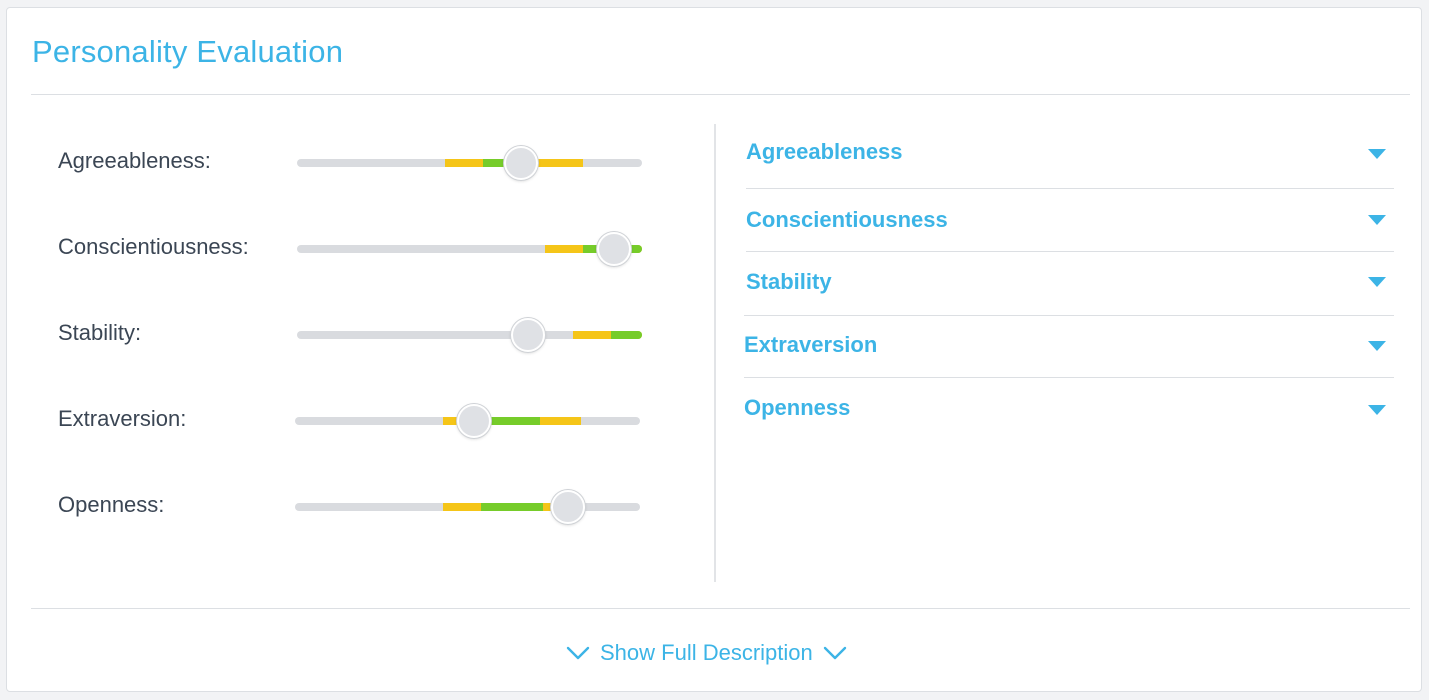 The width and height of the screenshot is (1429, 700). I want to click on slider-thumb-extraversion, so click(474, 421).